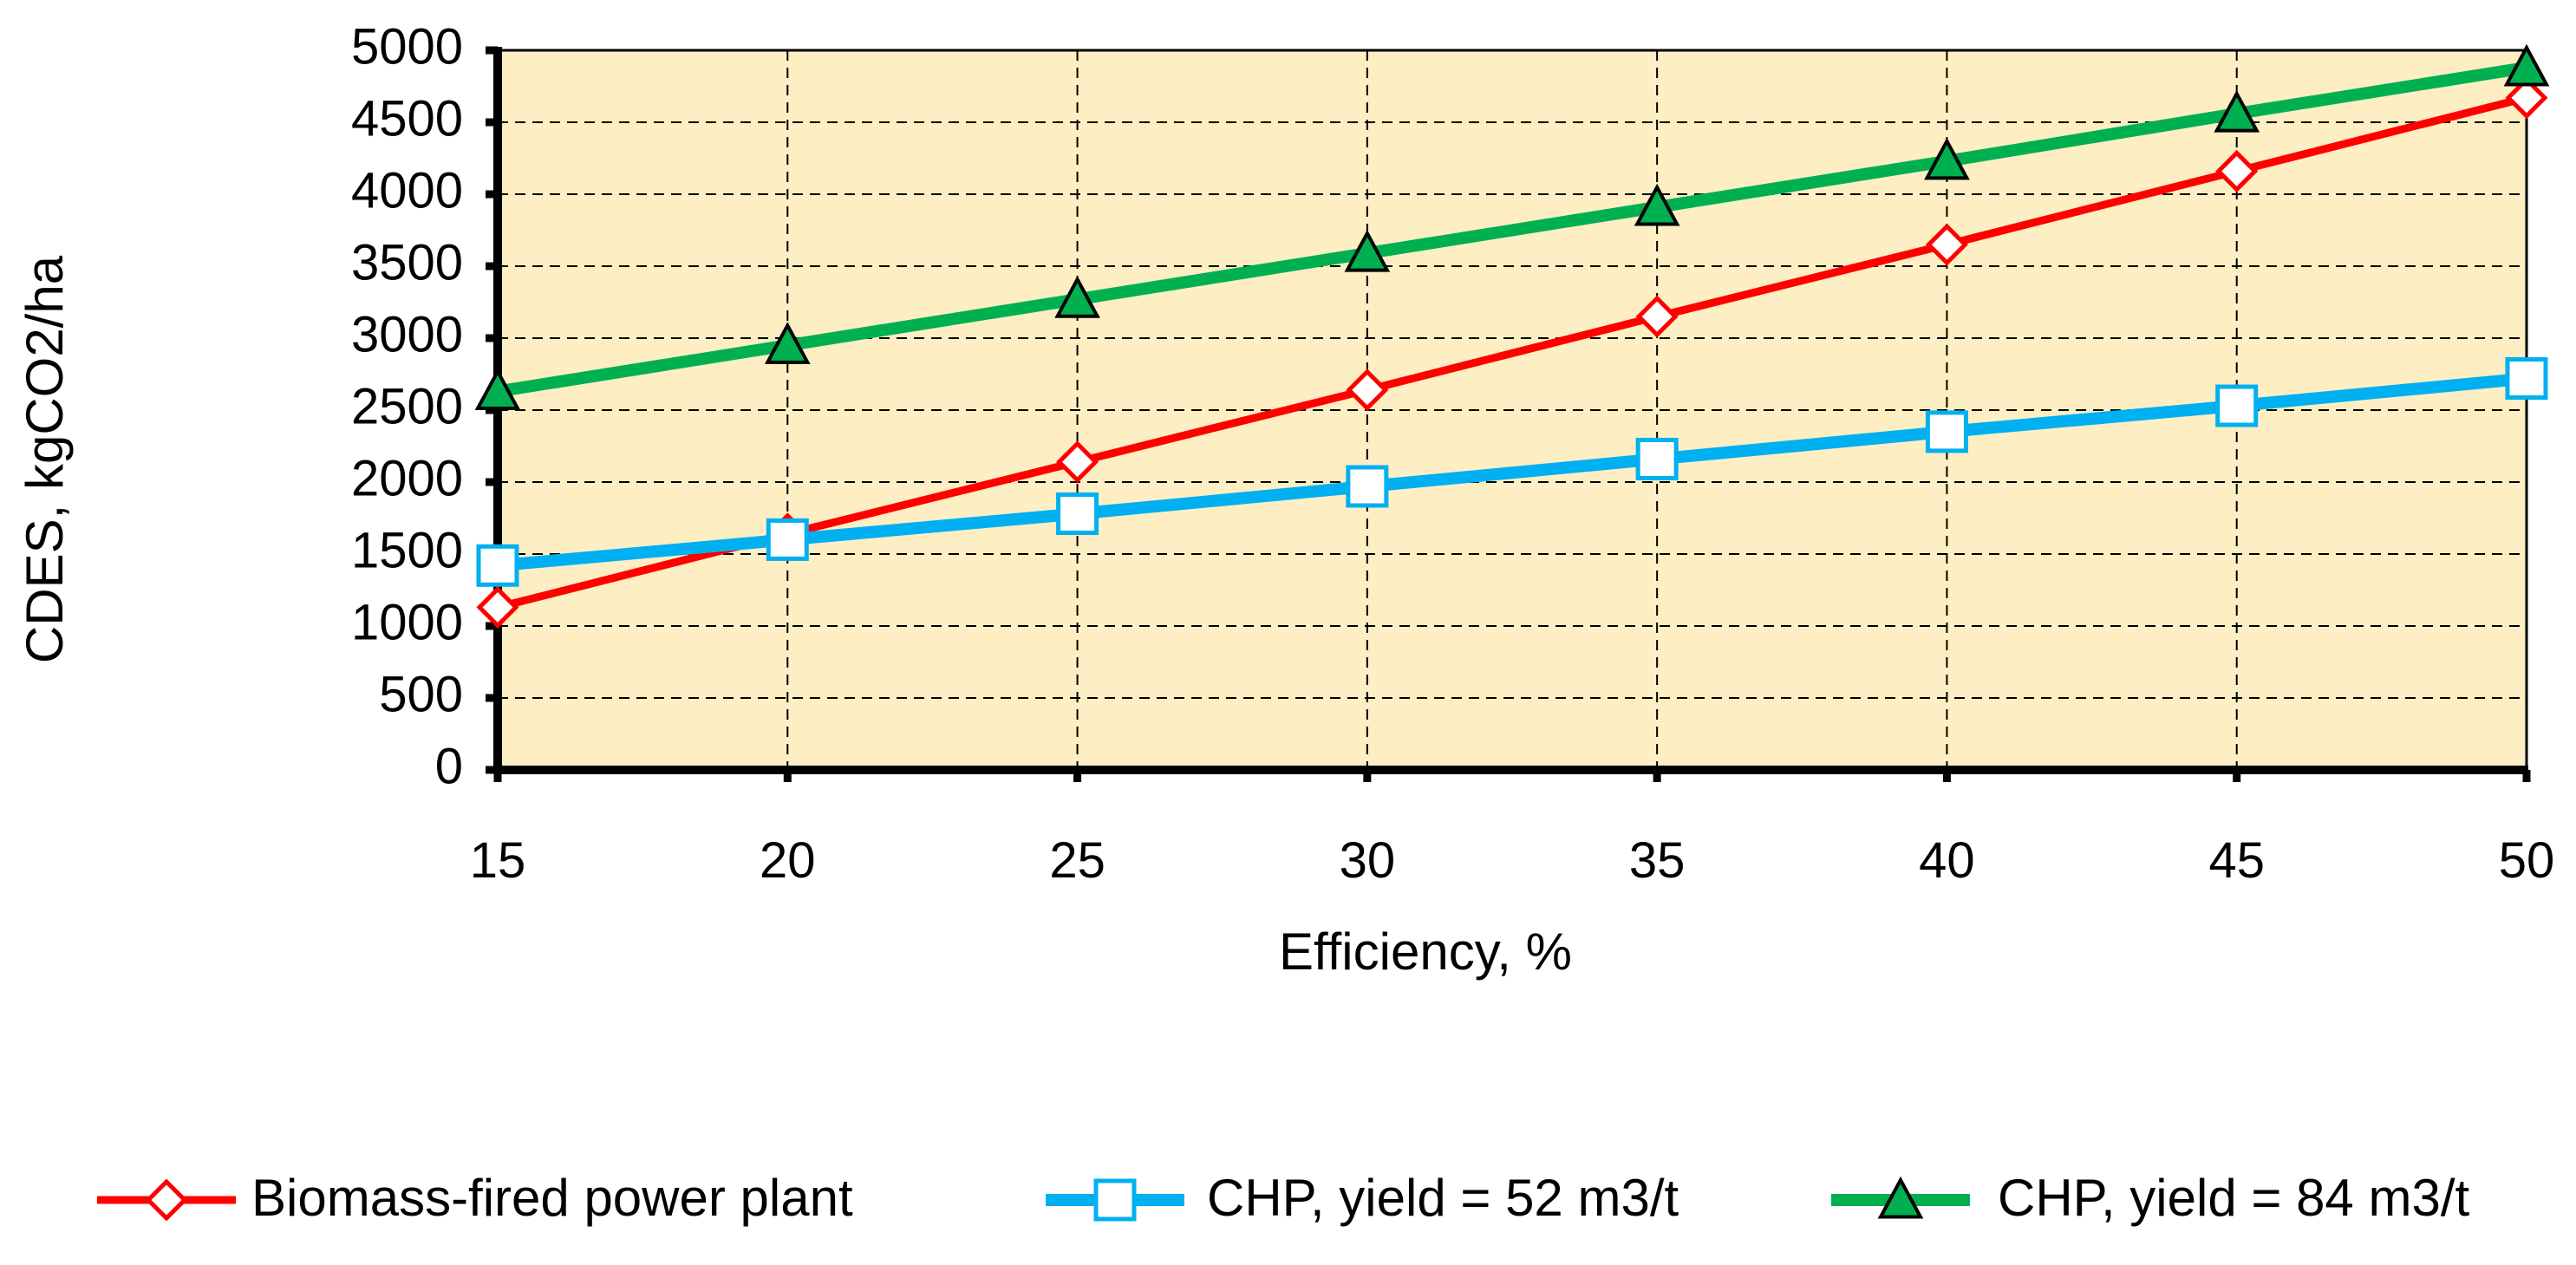  I want to click on y-axis-title: CDES, kgCO2/ha, so click(45, 459).